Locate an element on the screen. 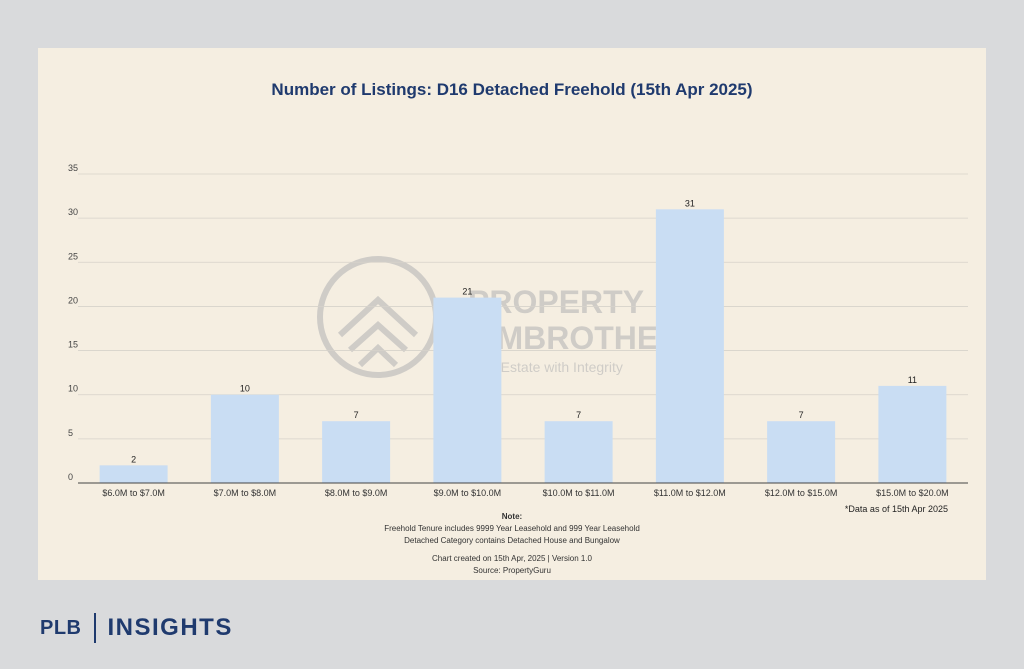  x-tick-label: $11.0M to $12.0M is located at coordinates (690, 493).